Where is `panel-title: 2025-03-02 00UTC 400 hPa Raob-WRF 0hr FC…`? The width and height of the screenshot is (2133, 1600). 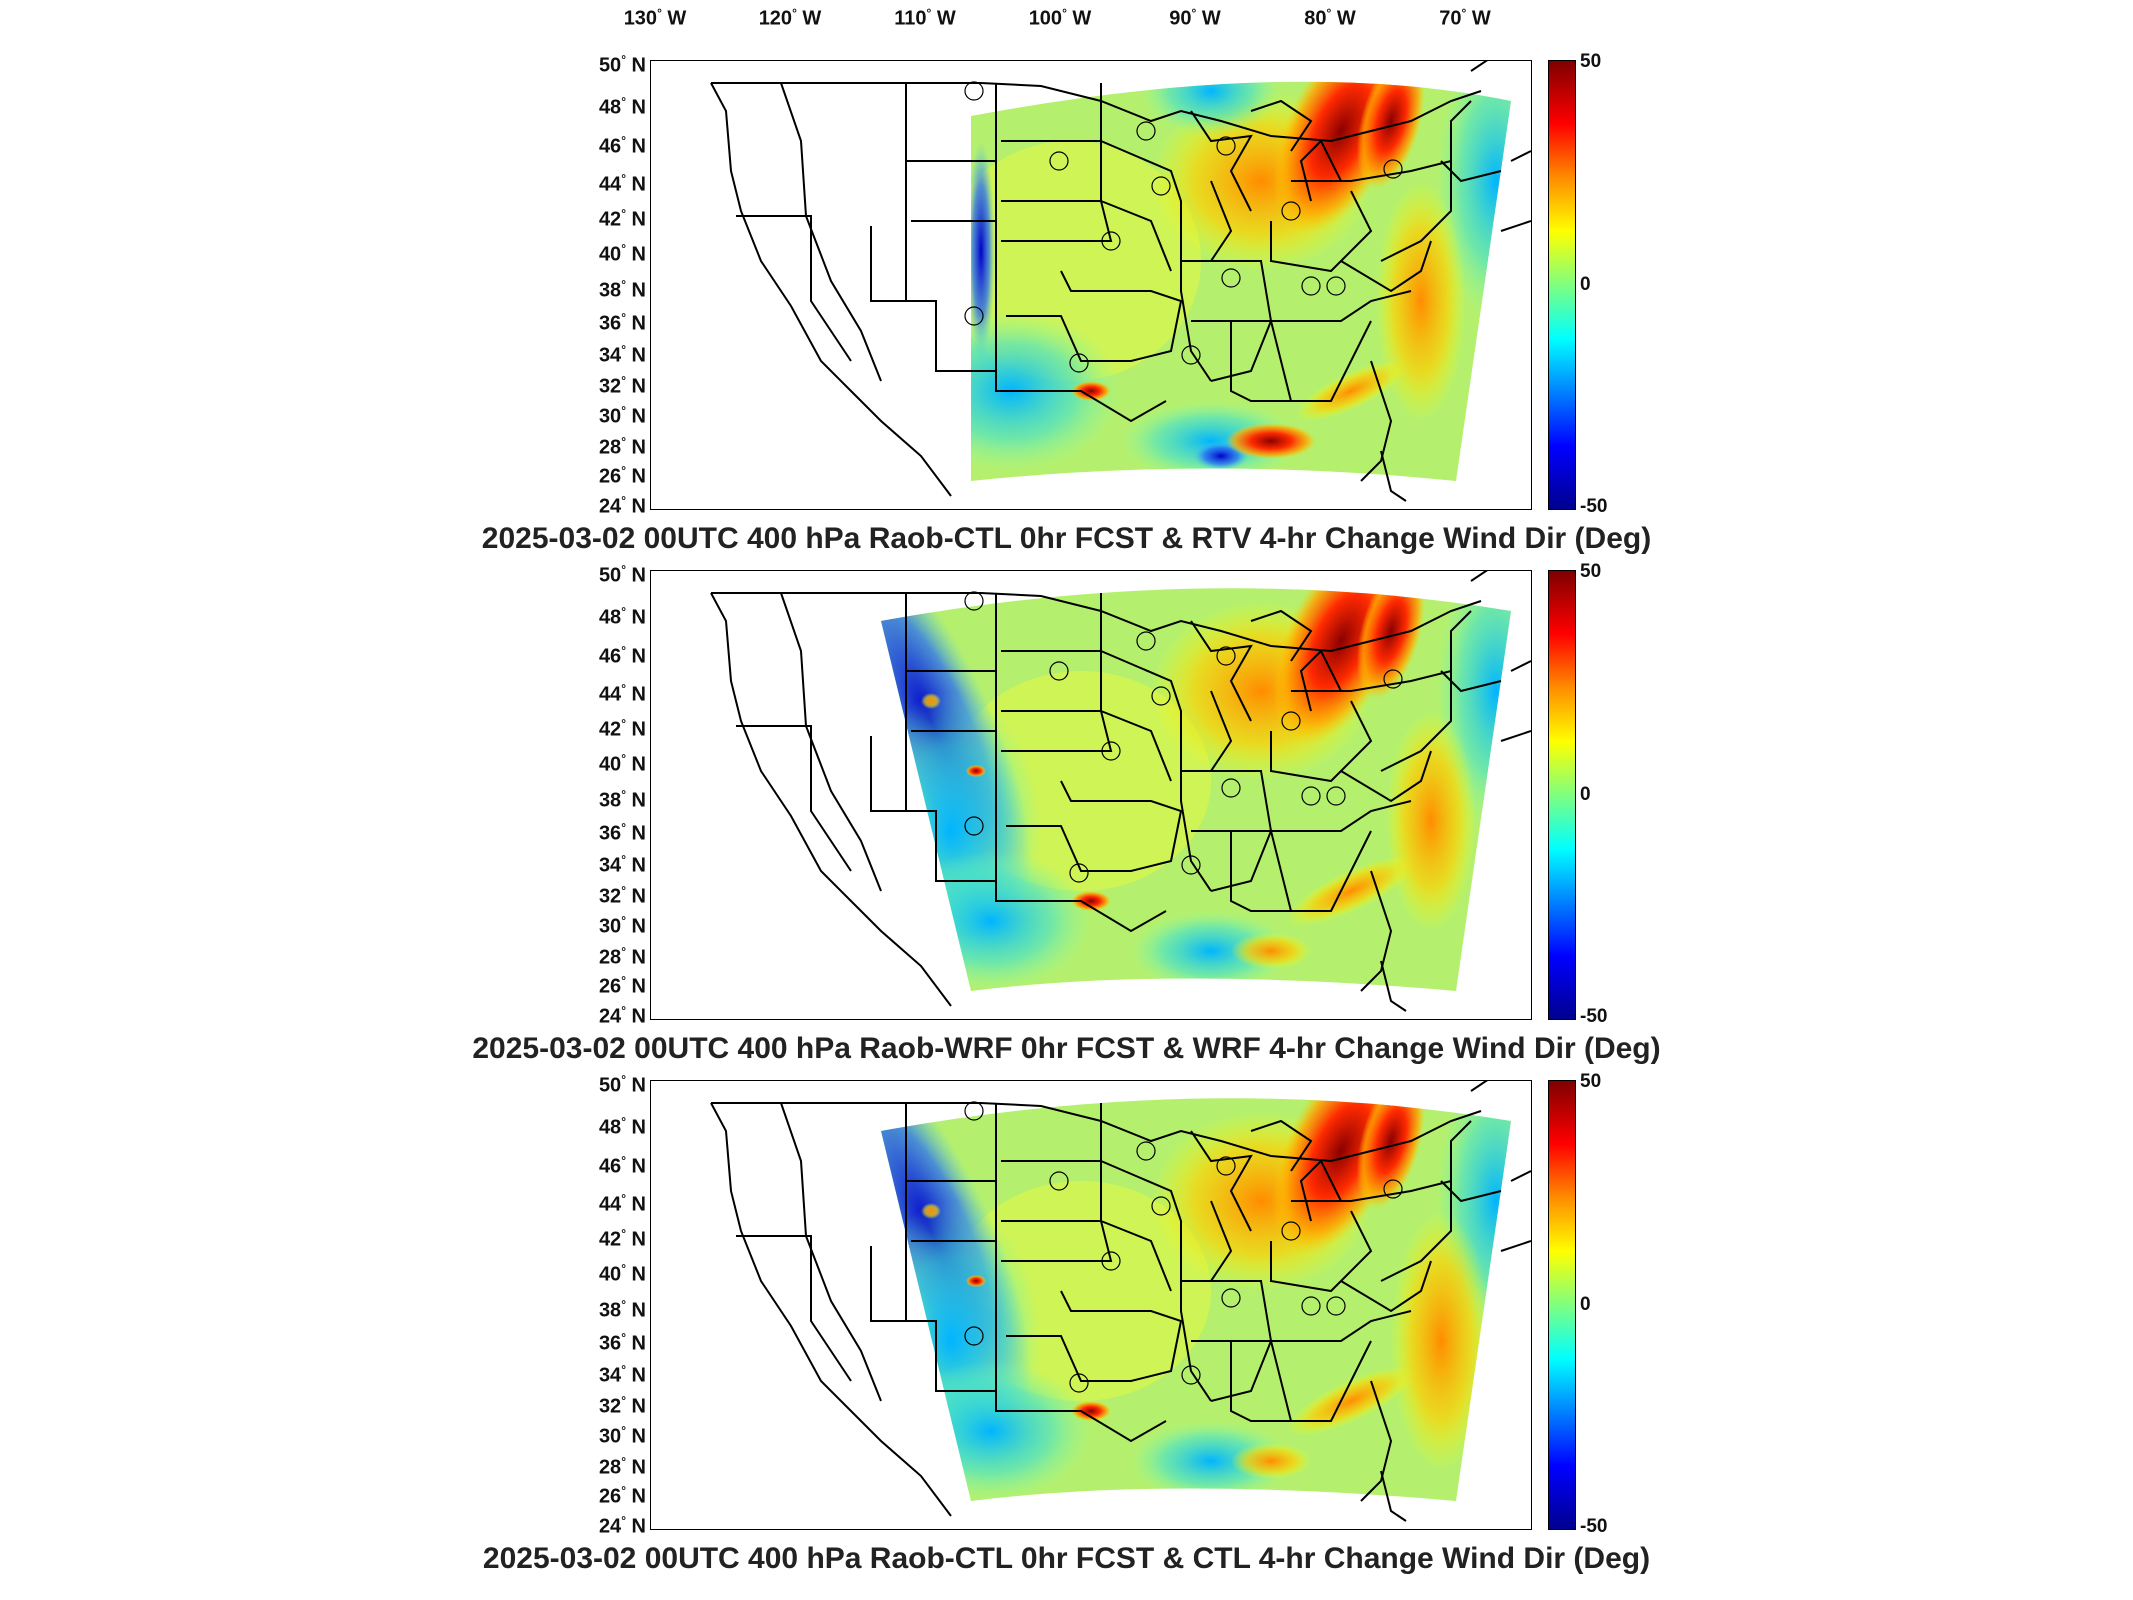 panel-title: 2025-03-02 00UTC 400 hPa Raob-WRF 0hr FC… is located at coordinates (1066, 1048).